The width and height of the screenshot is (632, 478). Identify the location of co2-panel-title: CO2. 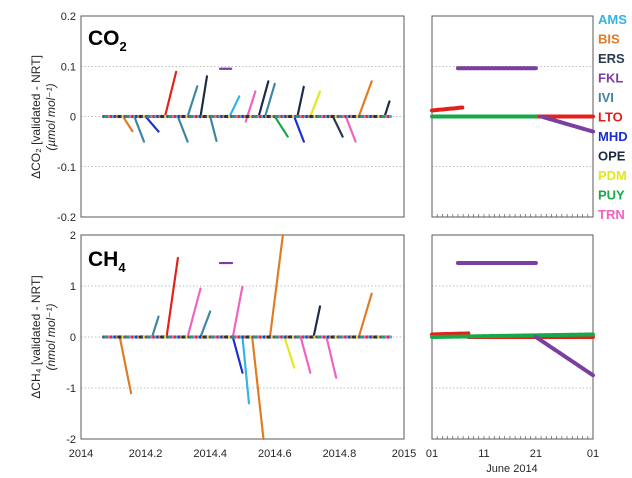
(107, 40).